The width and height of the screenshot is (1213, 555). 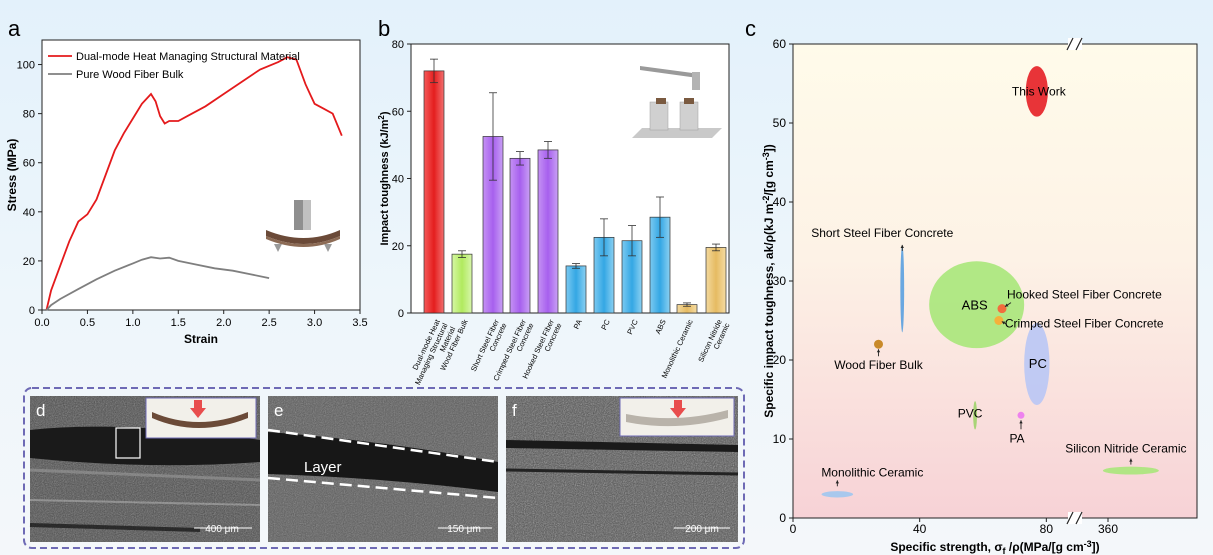 What do you see at coordinates (194, 183) in the screenshot?
I see `series-line-dual-mode` at bounding box center [194, 183].